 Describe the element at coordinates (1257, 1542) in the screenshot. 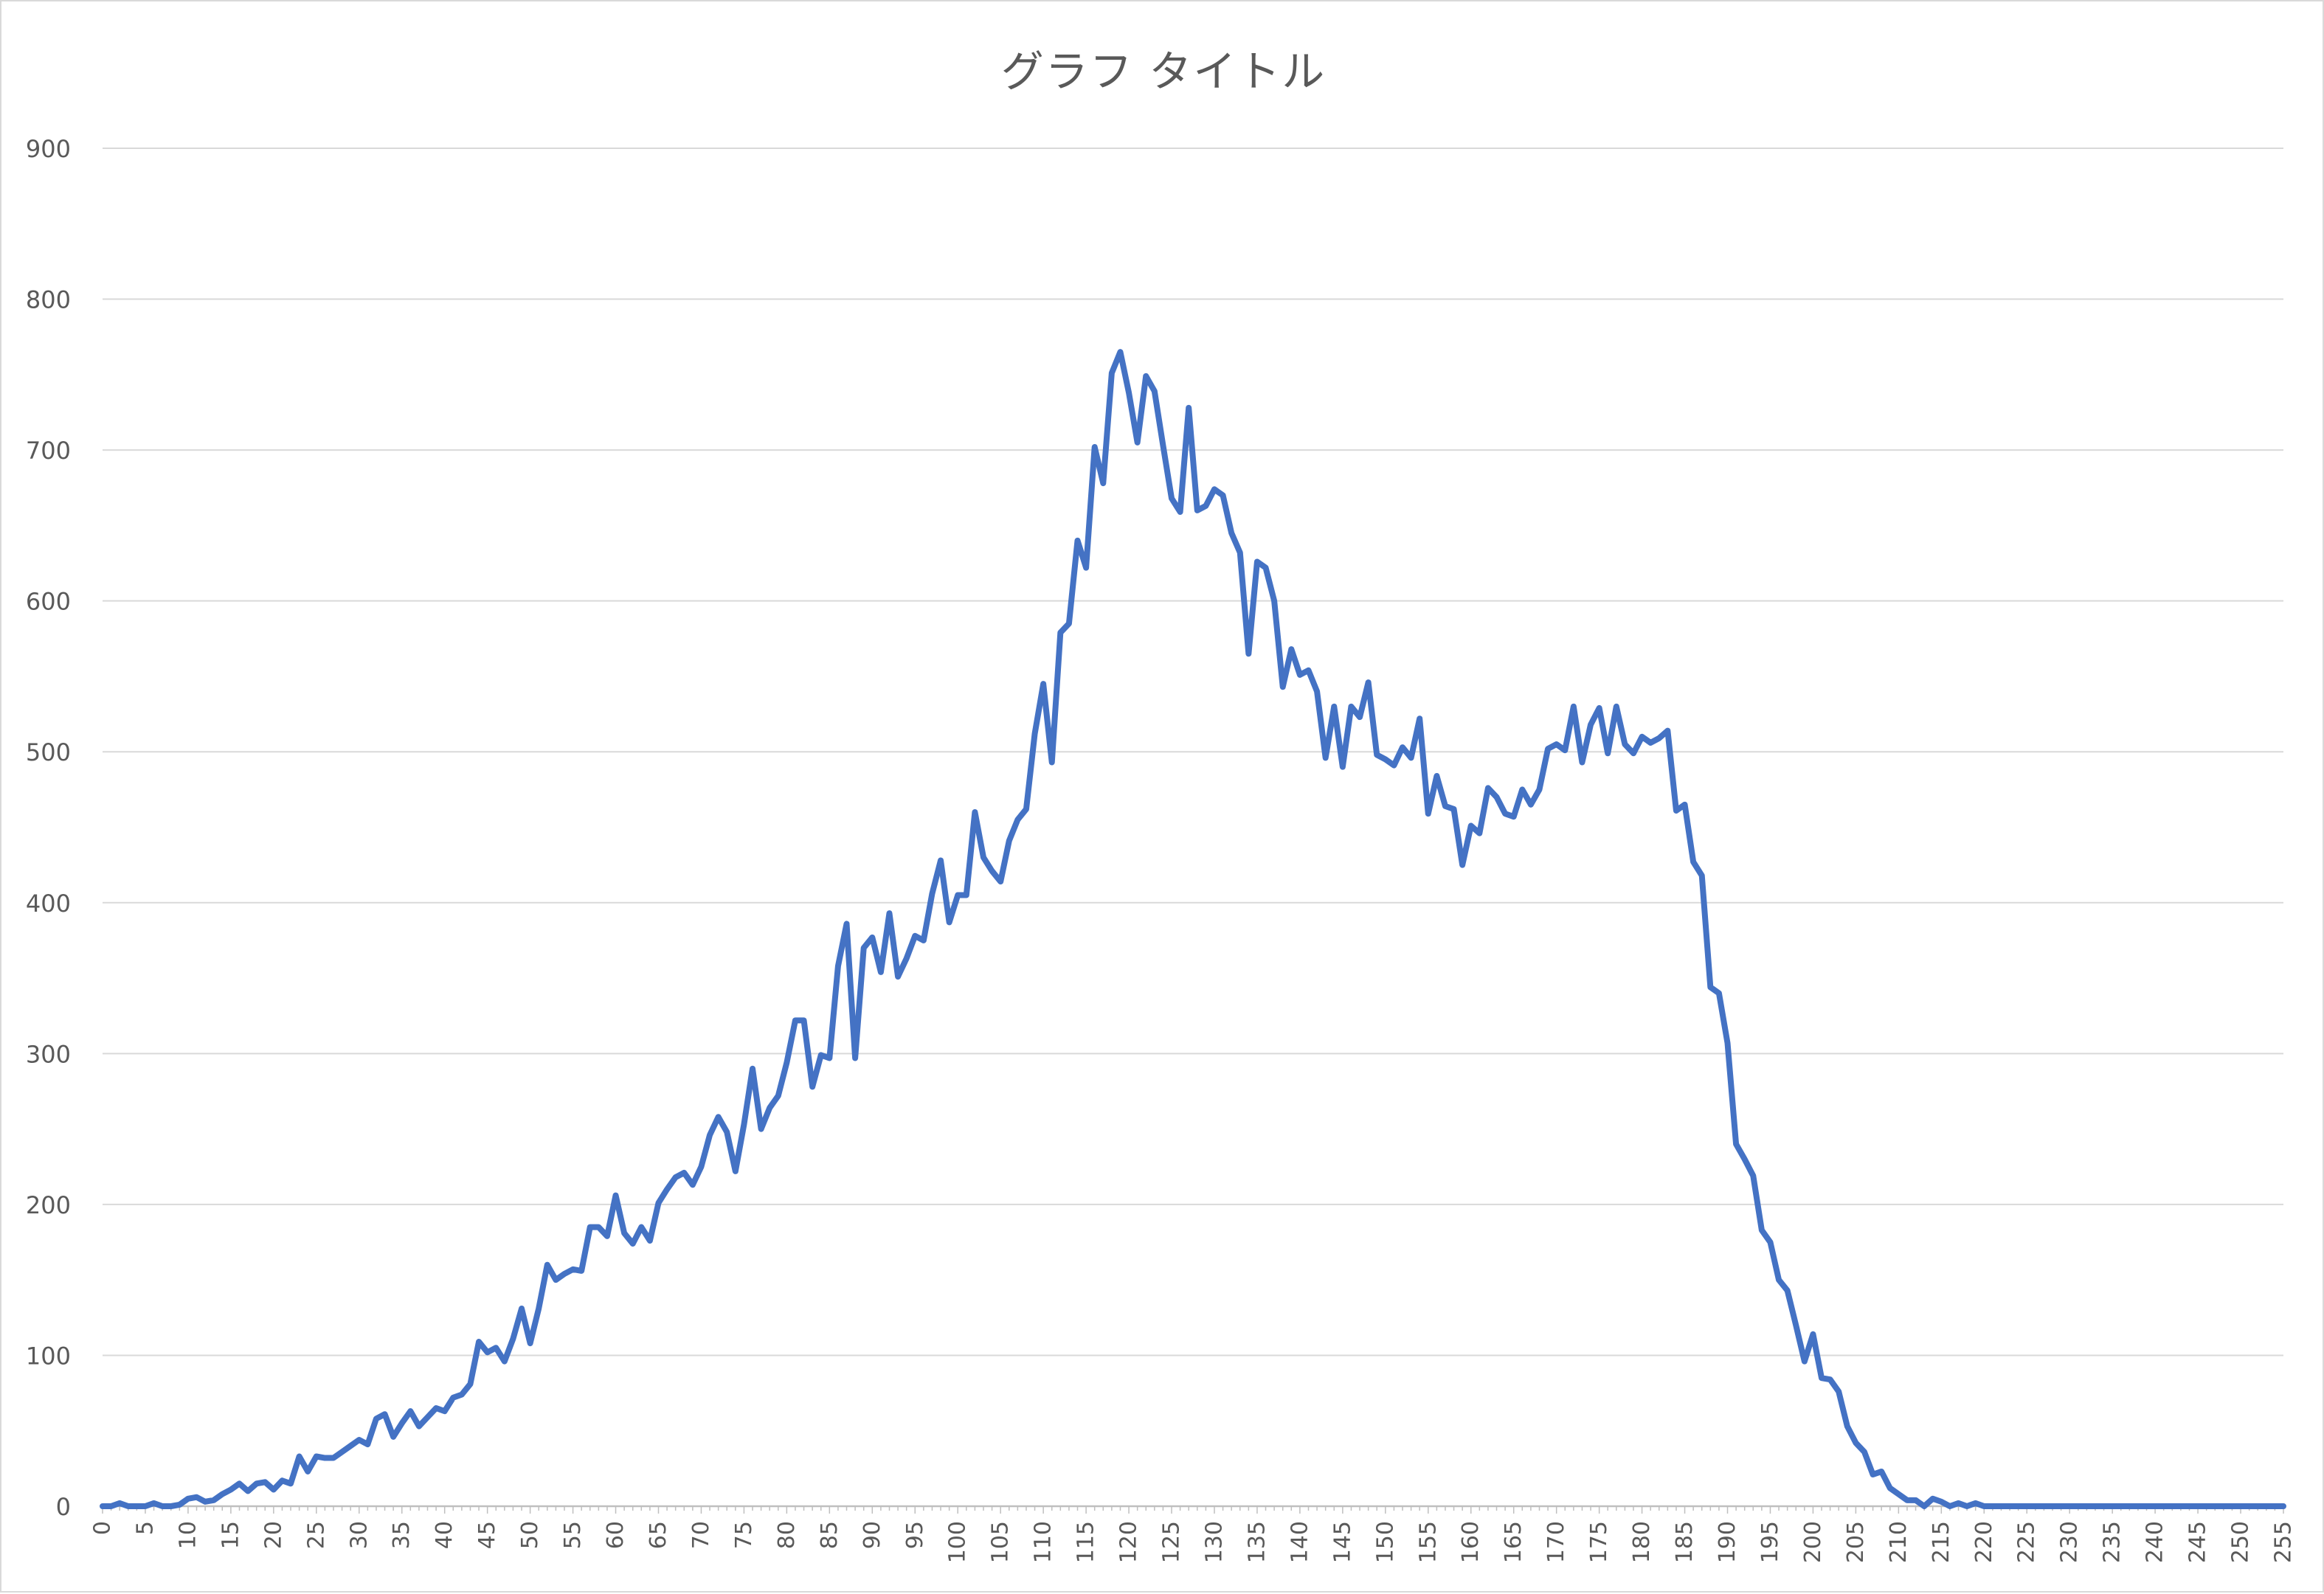

I see `x-tick-label: 135` at that location.